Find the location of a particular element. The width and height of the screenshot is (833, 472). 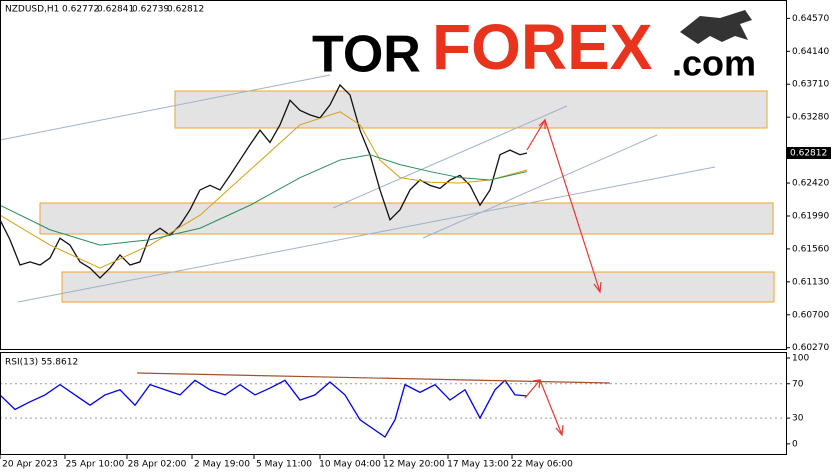

y-tick-label: 0.63710 is located at coordinates (810, 85).